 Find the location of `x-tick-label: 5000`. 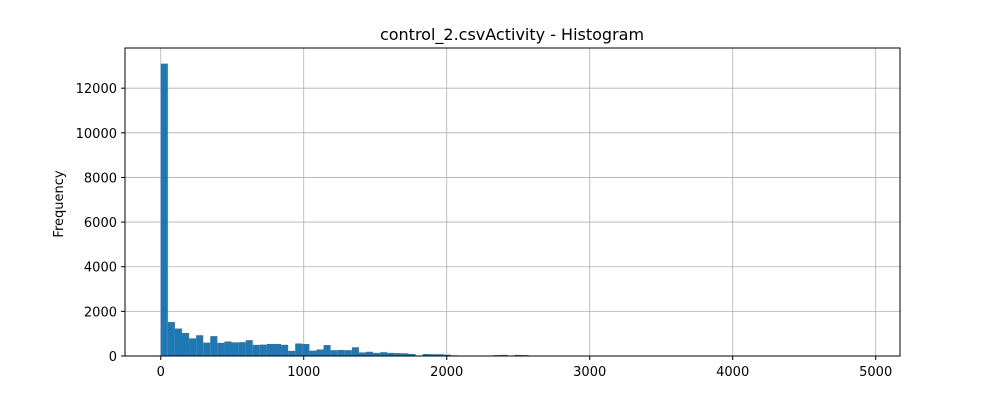

x-tick-label: 5000 is located at coordinates (875, 372).